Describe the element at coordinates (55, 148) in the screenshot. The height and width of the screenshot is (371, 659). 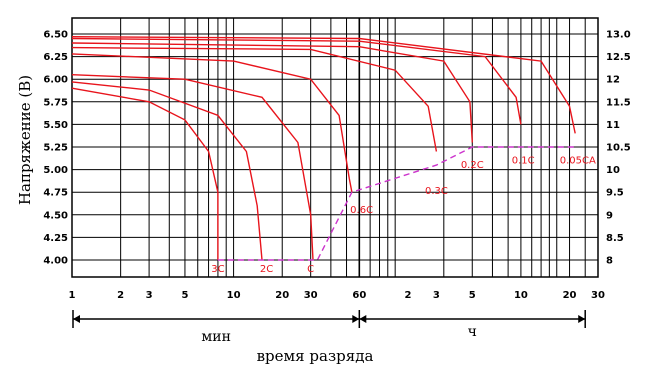
I see `y-left-tick-label: 5.25` at that location.